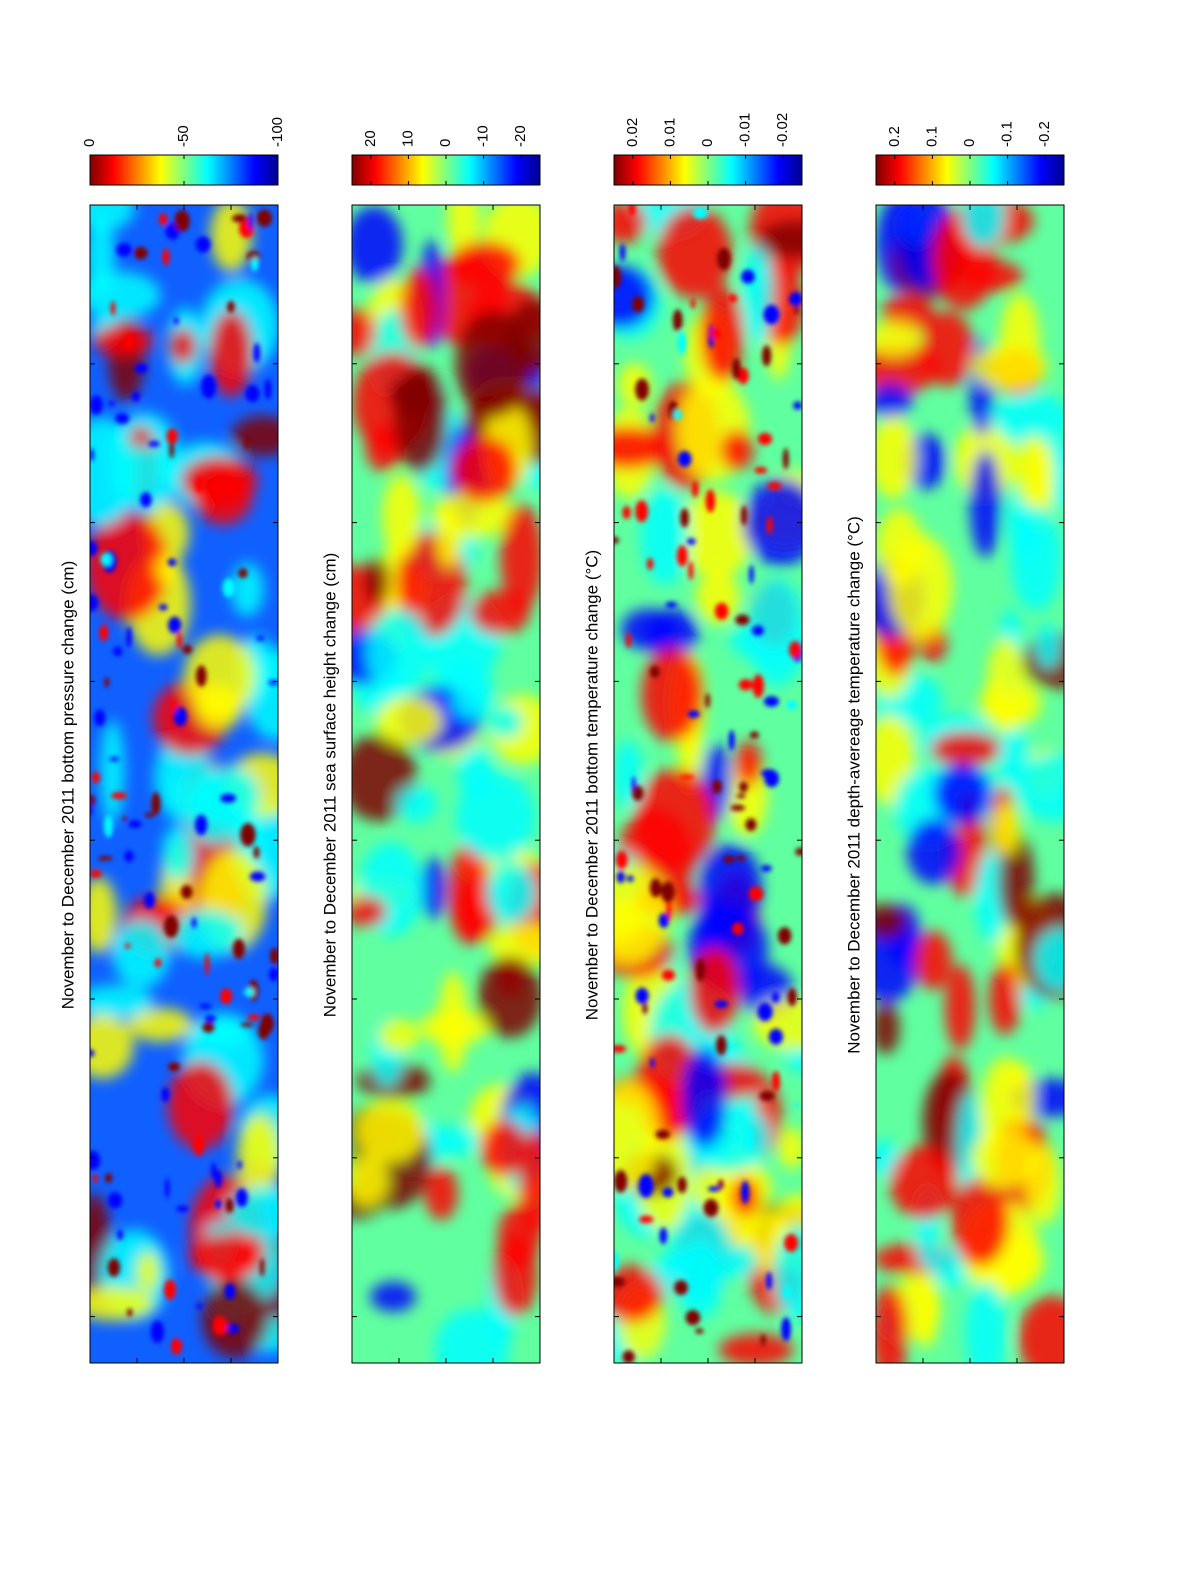  Describe the element at coordinates (183, 136) in the screenshot. I see `colorbar-tick-label: -50` at that location.